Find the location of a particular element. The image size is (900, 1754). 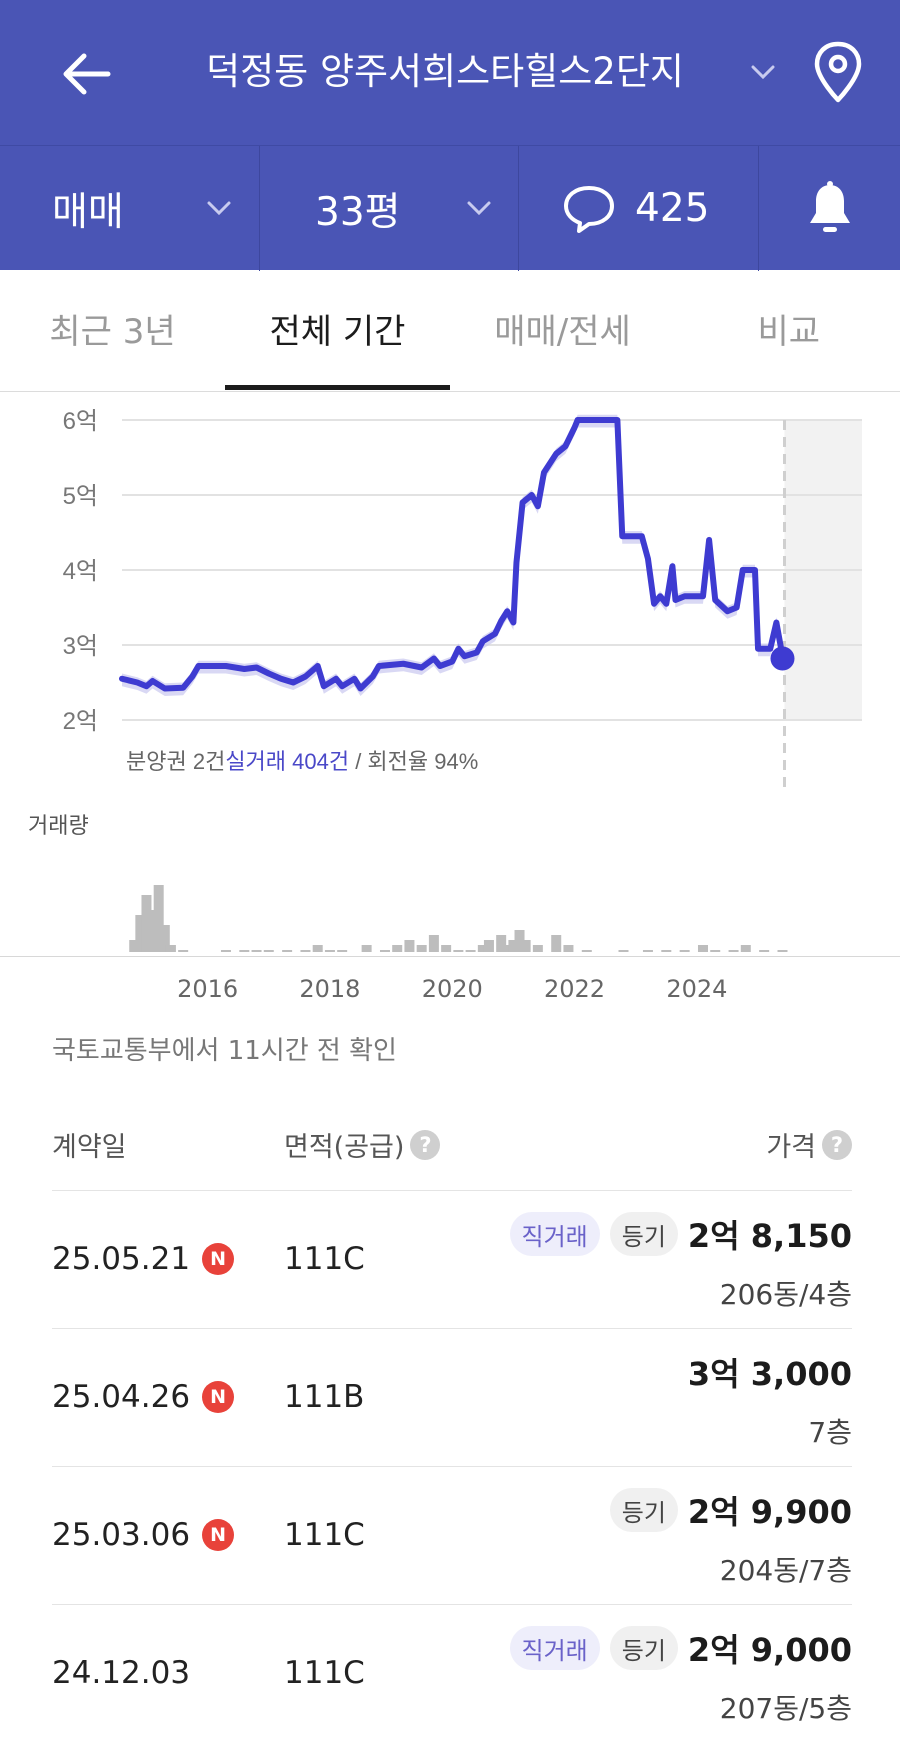

price-line is located at coordinates (452, 554).